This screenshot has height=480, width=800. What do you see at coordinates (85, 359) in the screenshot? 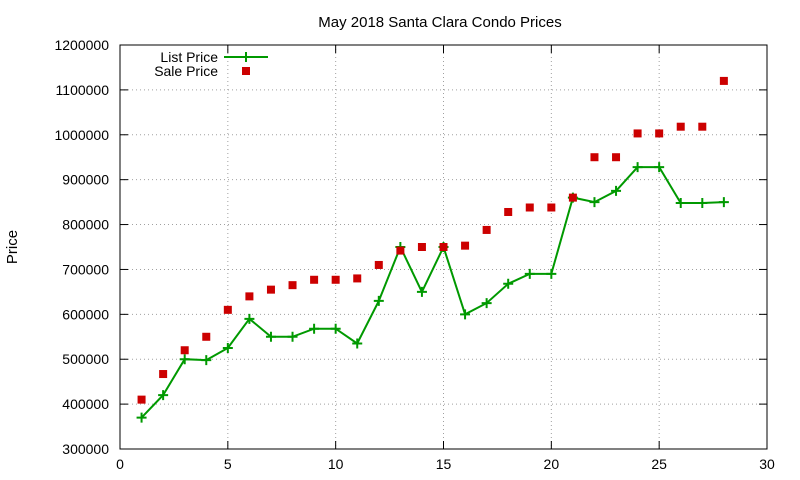
I see `y-tick-label: 500000` at bounding box center [85, 359].